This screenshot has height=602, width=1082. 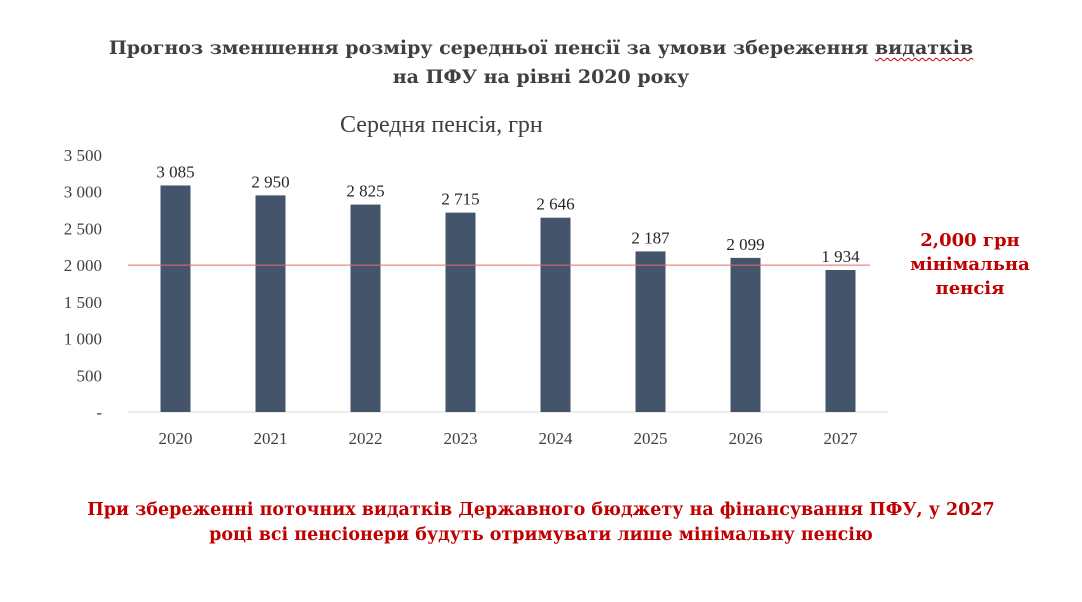 What do you see at coordinates (365, 191) in the screenshot?
I see `data-label: 2 825` at bounding box center [365, 191].